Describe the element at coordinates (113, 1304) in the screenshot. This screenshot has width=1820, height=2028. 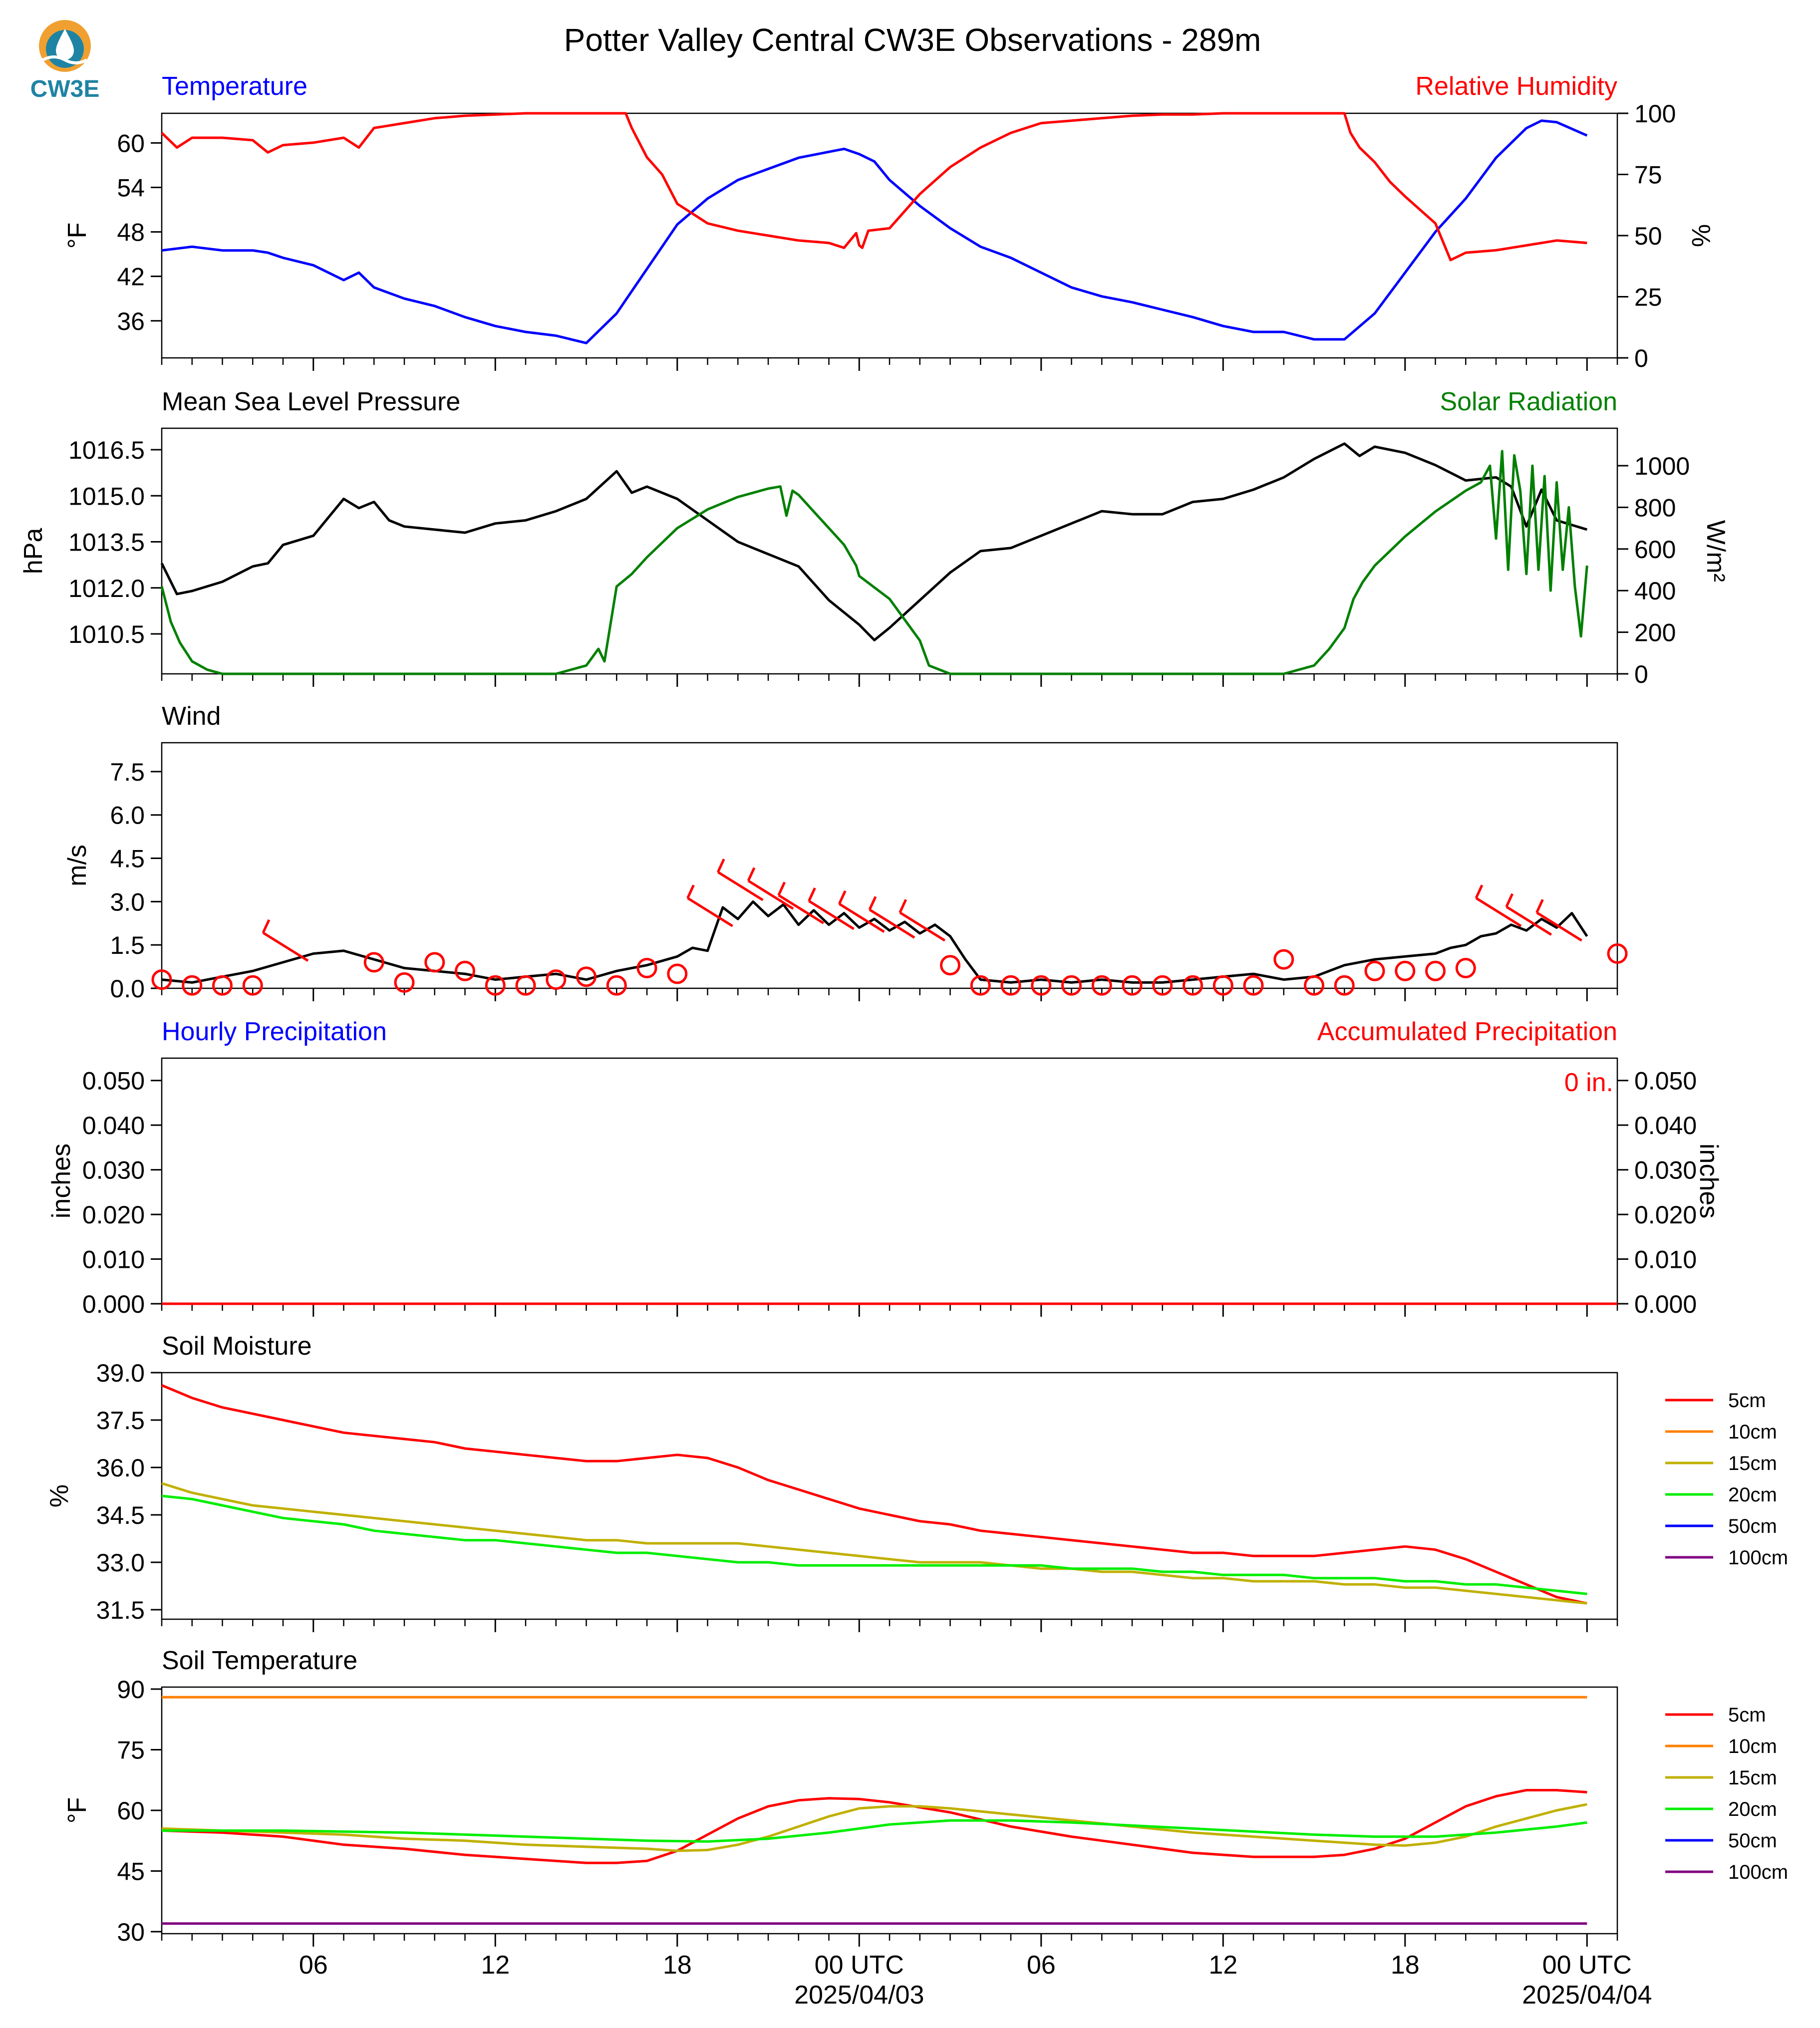
I see `y-tick-label: 0.000` at that location.